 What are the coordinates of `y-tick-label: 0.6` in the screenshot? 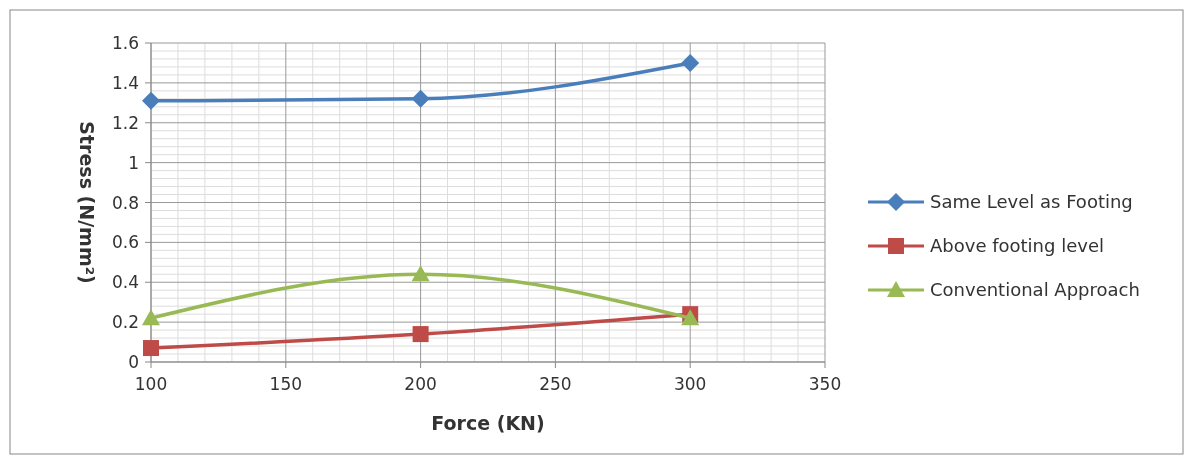 It's located at (125, 242).